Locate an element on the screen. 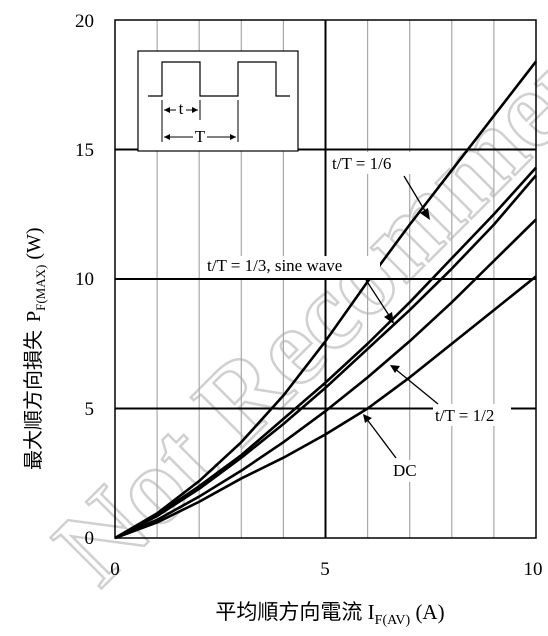 This screenshot has width=548, height=636. annotation-dc-arrowhead is located at coordinates (367, 418).